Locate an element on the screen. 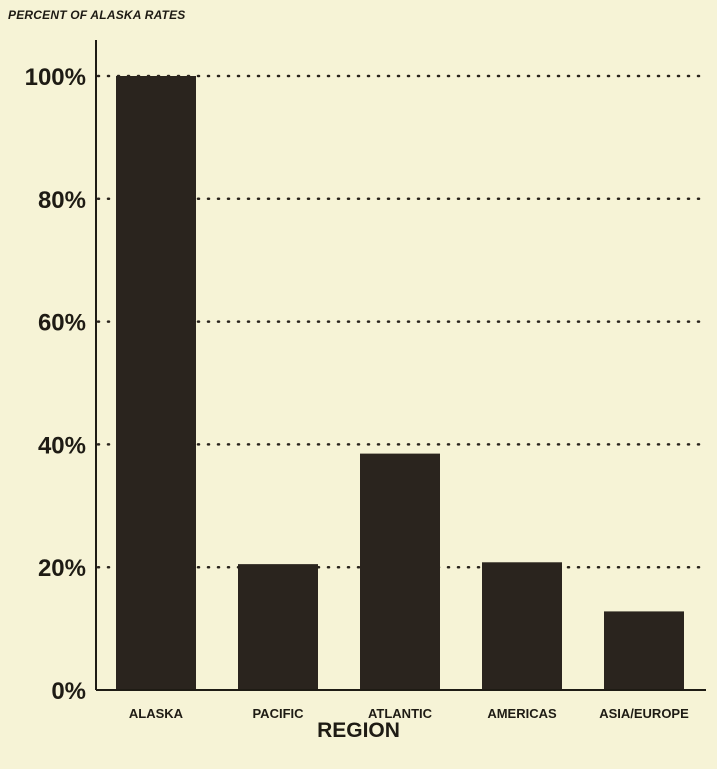 The width and height of the screenshot is (717, 769). x-tick-label: AMERICAS is located at coordinates (522, 713).